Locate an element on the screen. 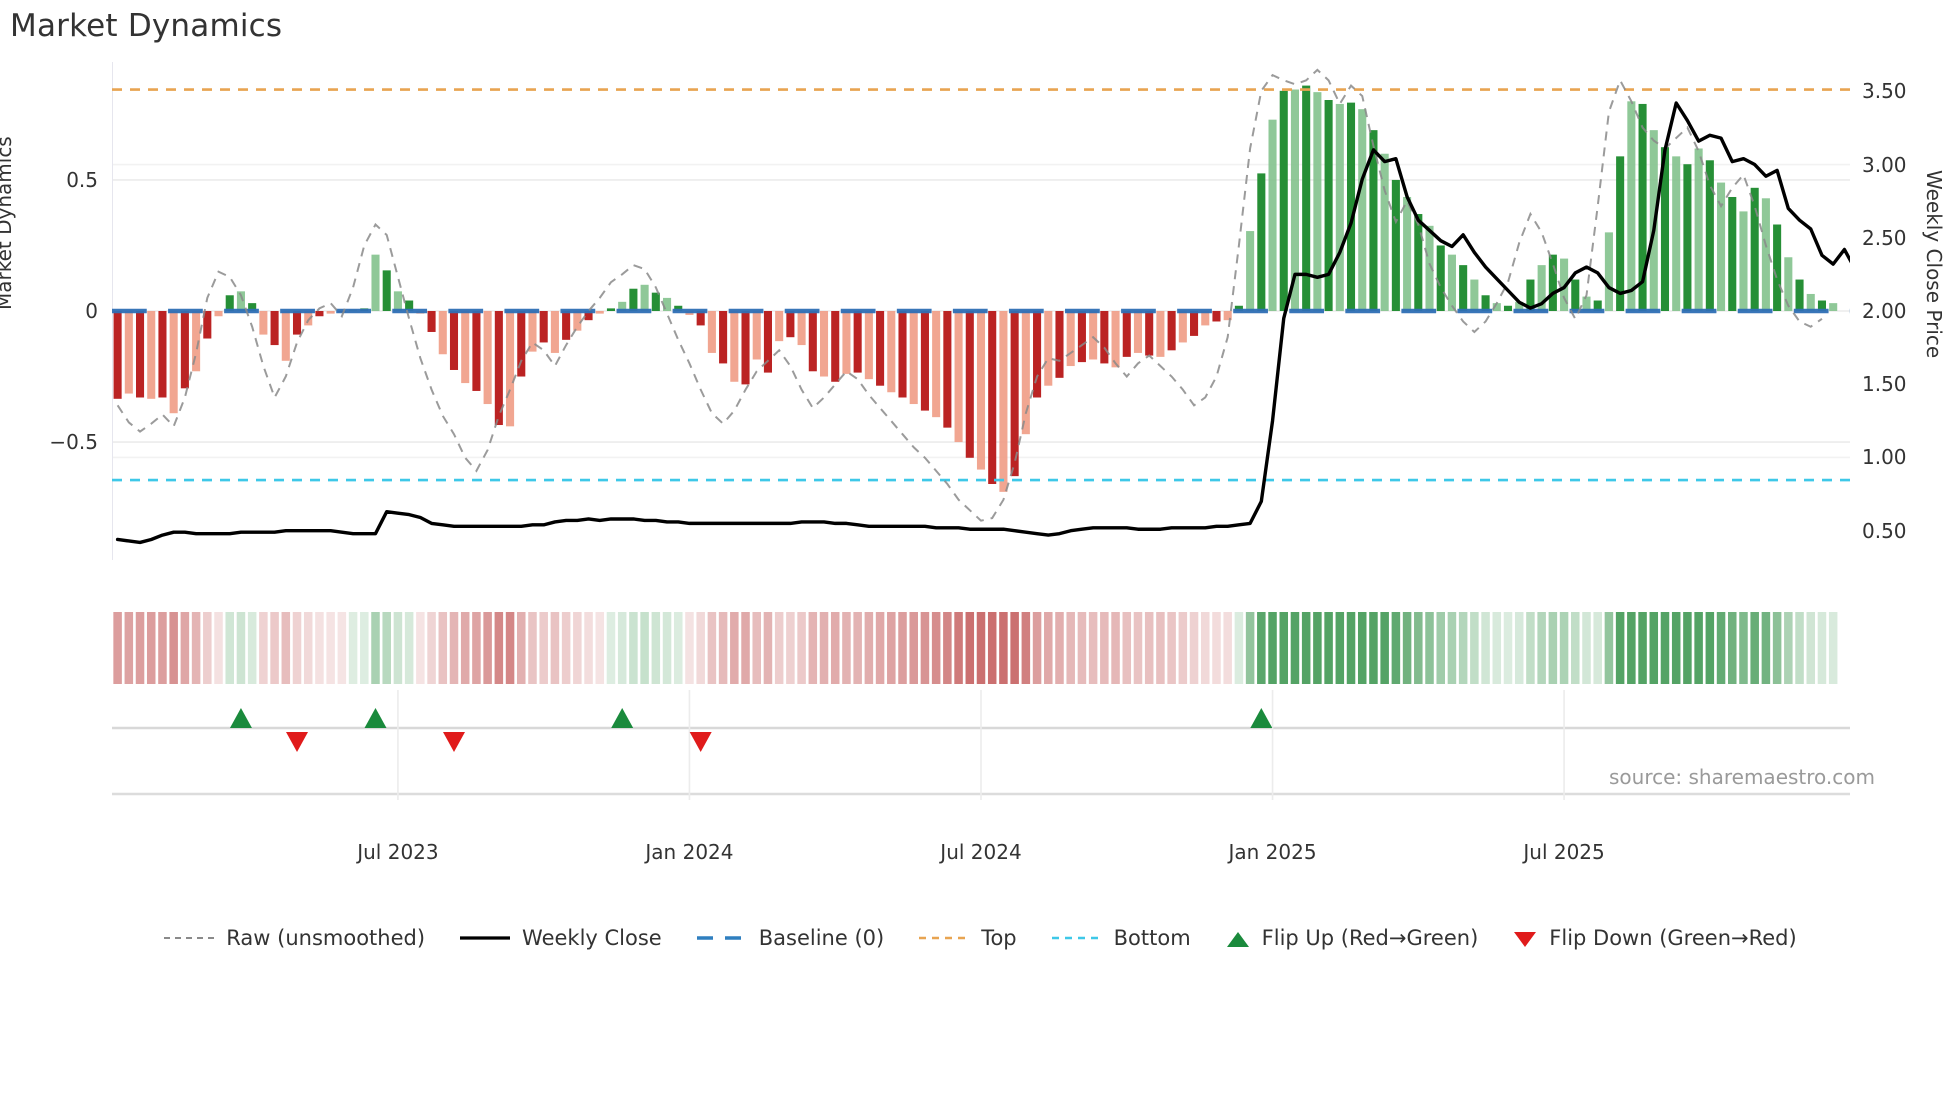  dashed-orange-line-icon is located at coordinates (944, 938).